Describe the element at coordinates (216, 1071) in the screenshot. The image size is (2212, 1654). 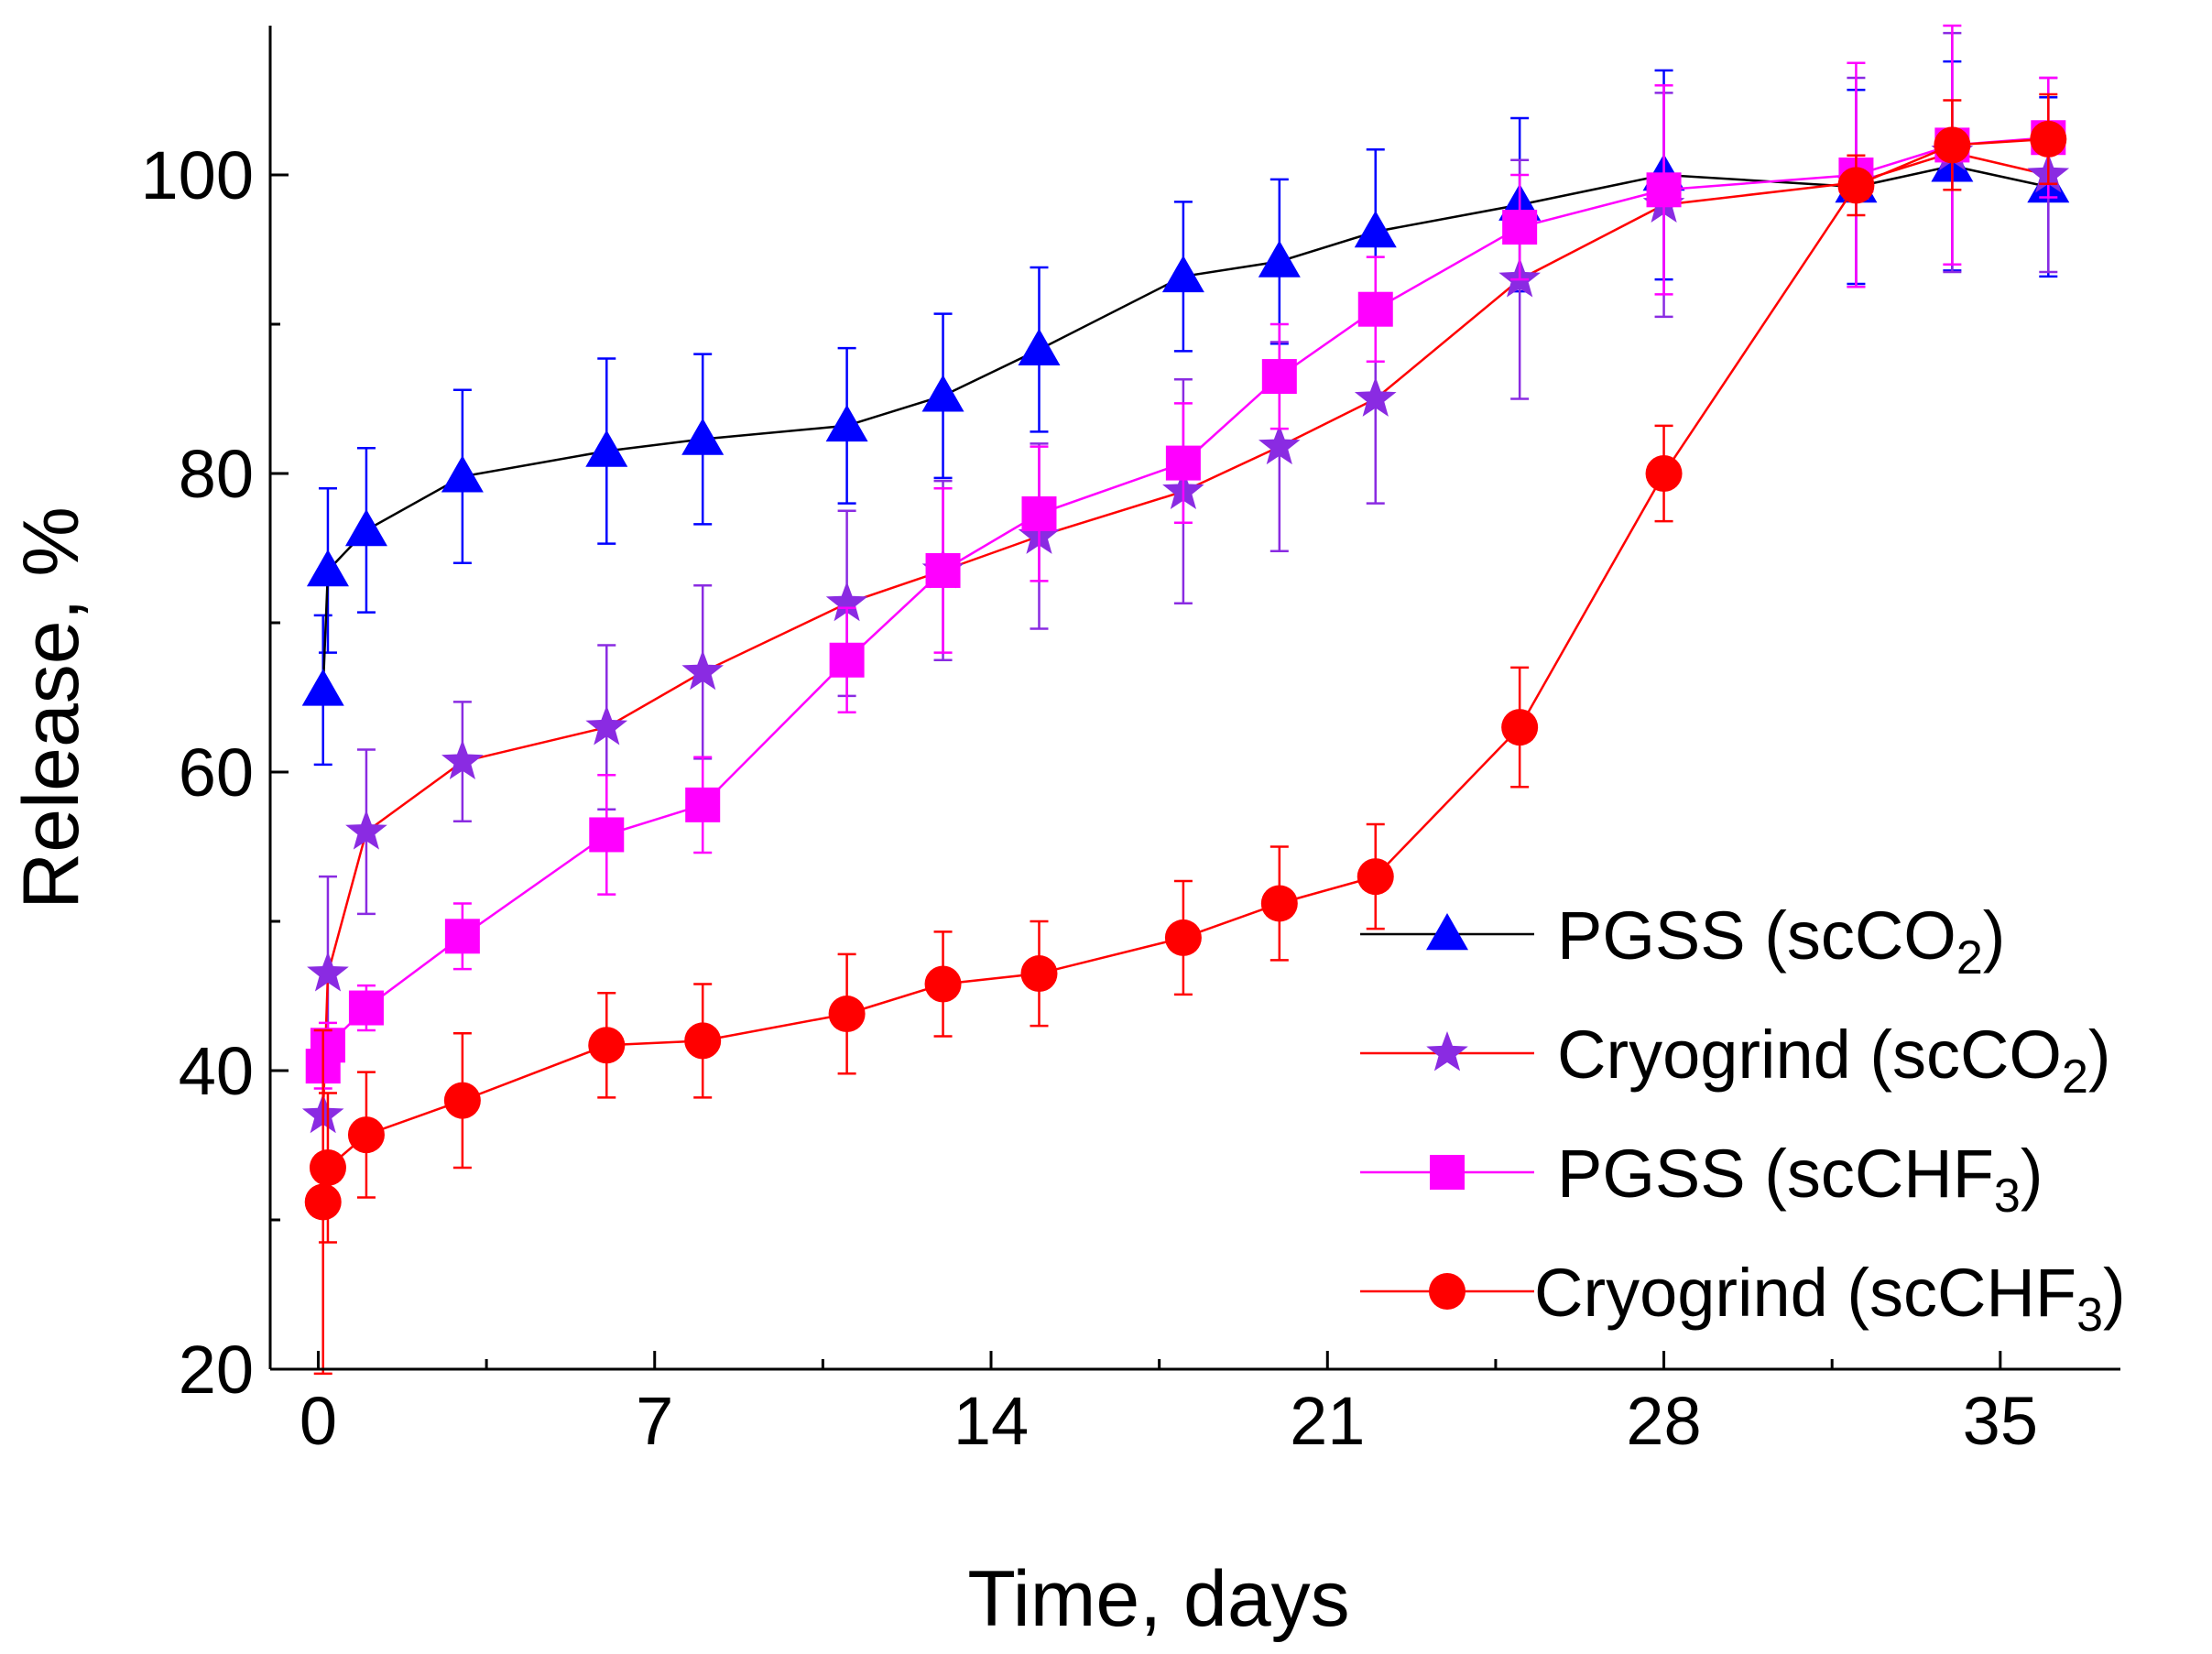
I see `y-tick-label: 40` at that location.